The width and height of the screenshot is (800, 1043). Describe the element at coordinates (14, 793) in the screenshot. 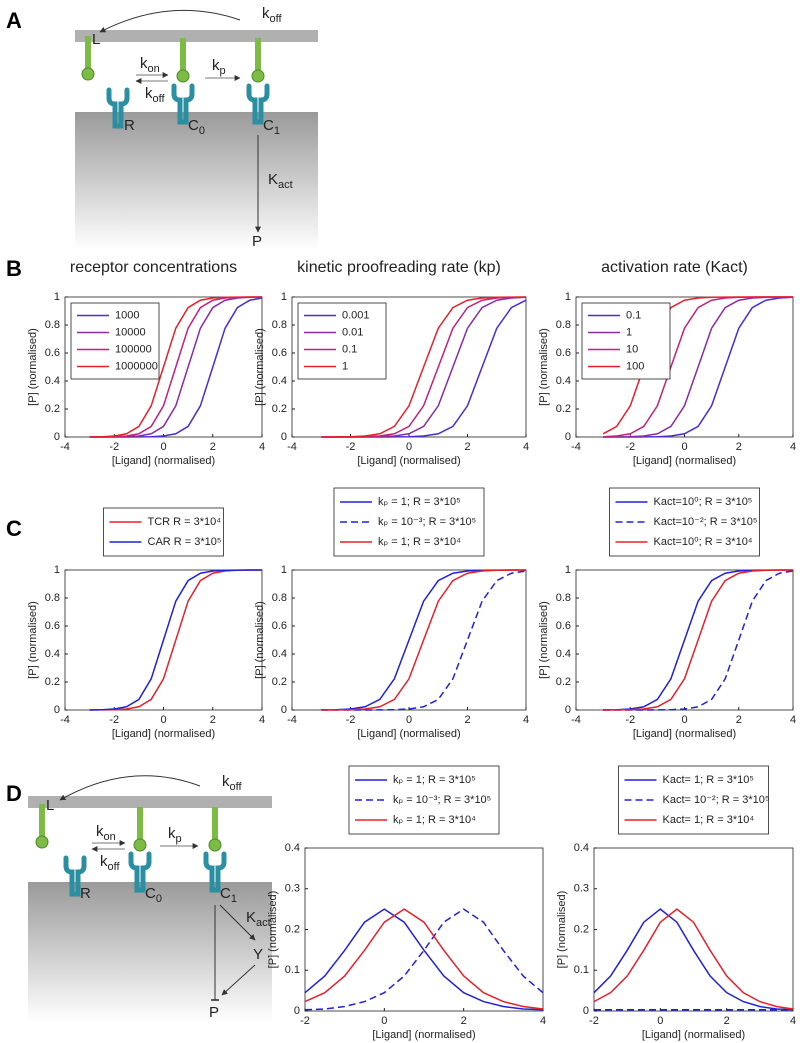

I see `panel-label: D` at that location.